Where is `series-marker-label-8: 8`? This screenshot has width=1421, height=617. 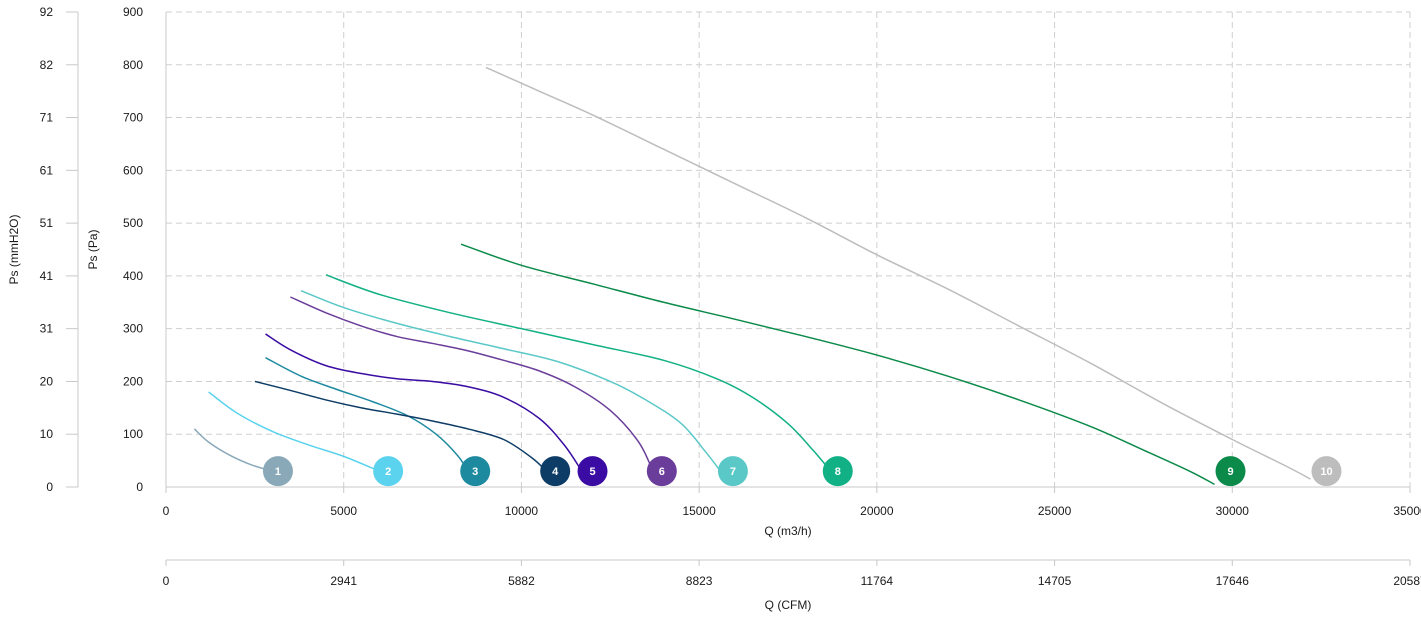 series-marker-label-8: 8 is located at coordinates (838, 472).